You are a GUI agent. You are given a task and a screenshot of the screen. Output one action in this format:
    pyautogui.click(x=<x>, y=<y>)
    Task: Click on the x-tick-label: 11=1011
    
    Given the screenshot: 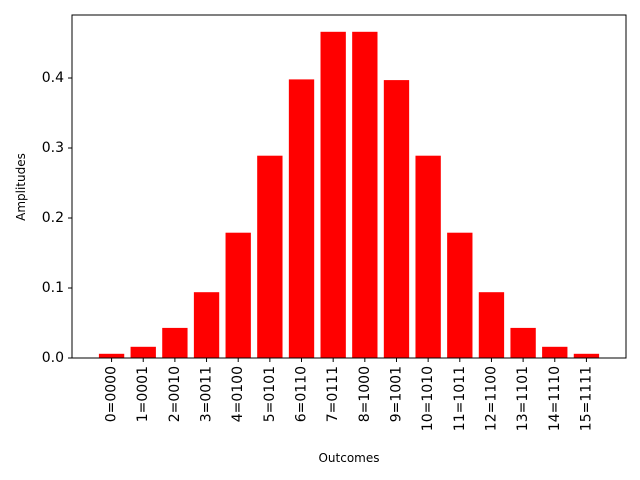 What is the action you would take?
    pyautogui.click(x=460, y=398)
    